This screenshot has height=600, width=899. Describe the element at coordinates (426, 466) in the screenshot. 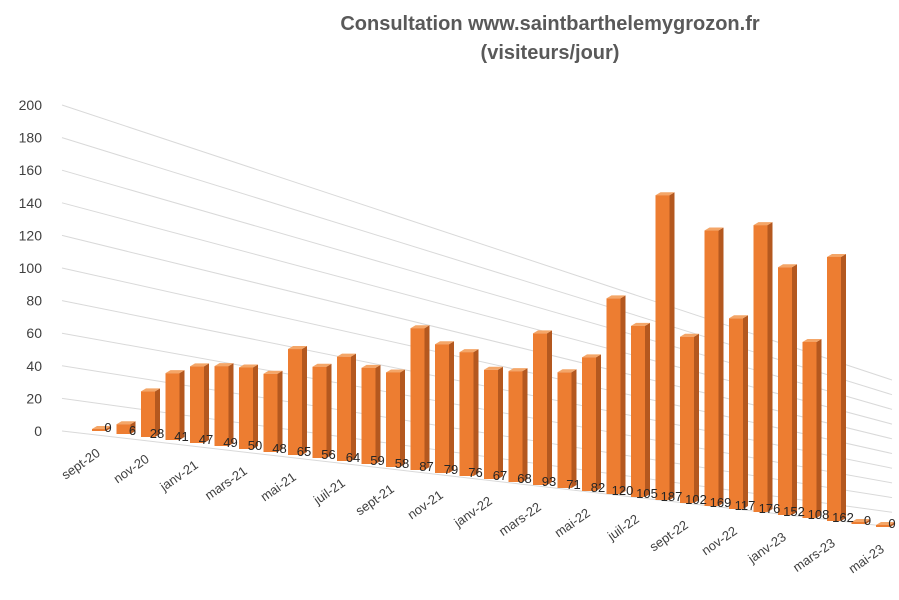

I see `data-label: 87` at that location.